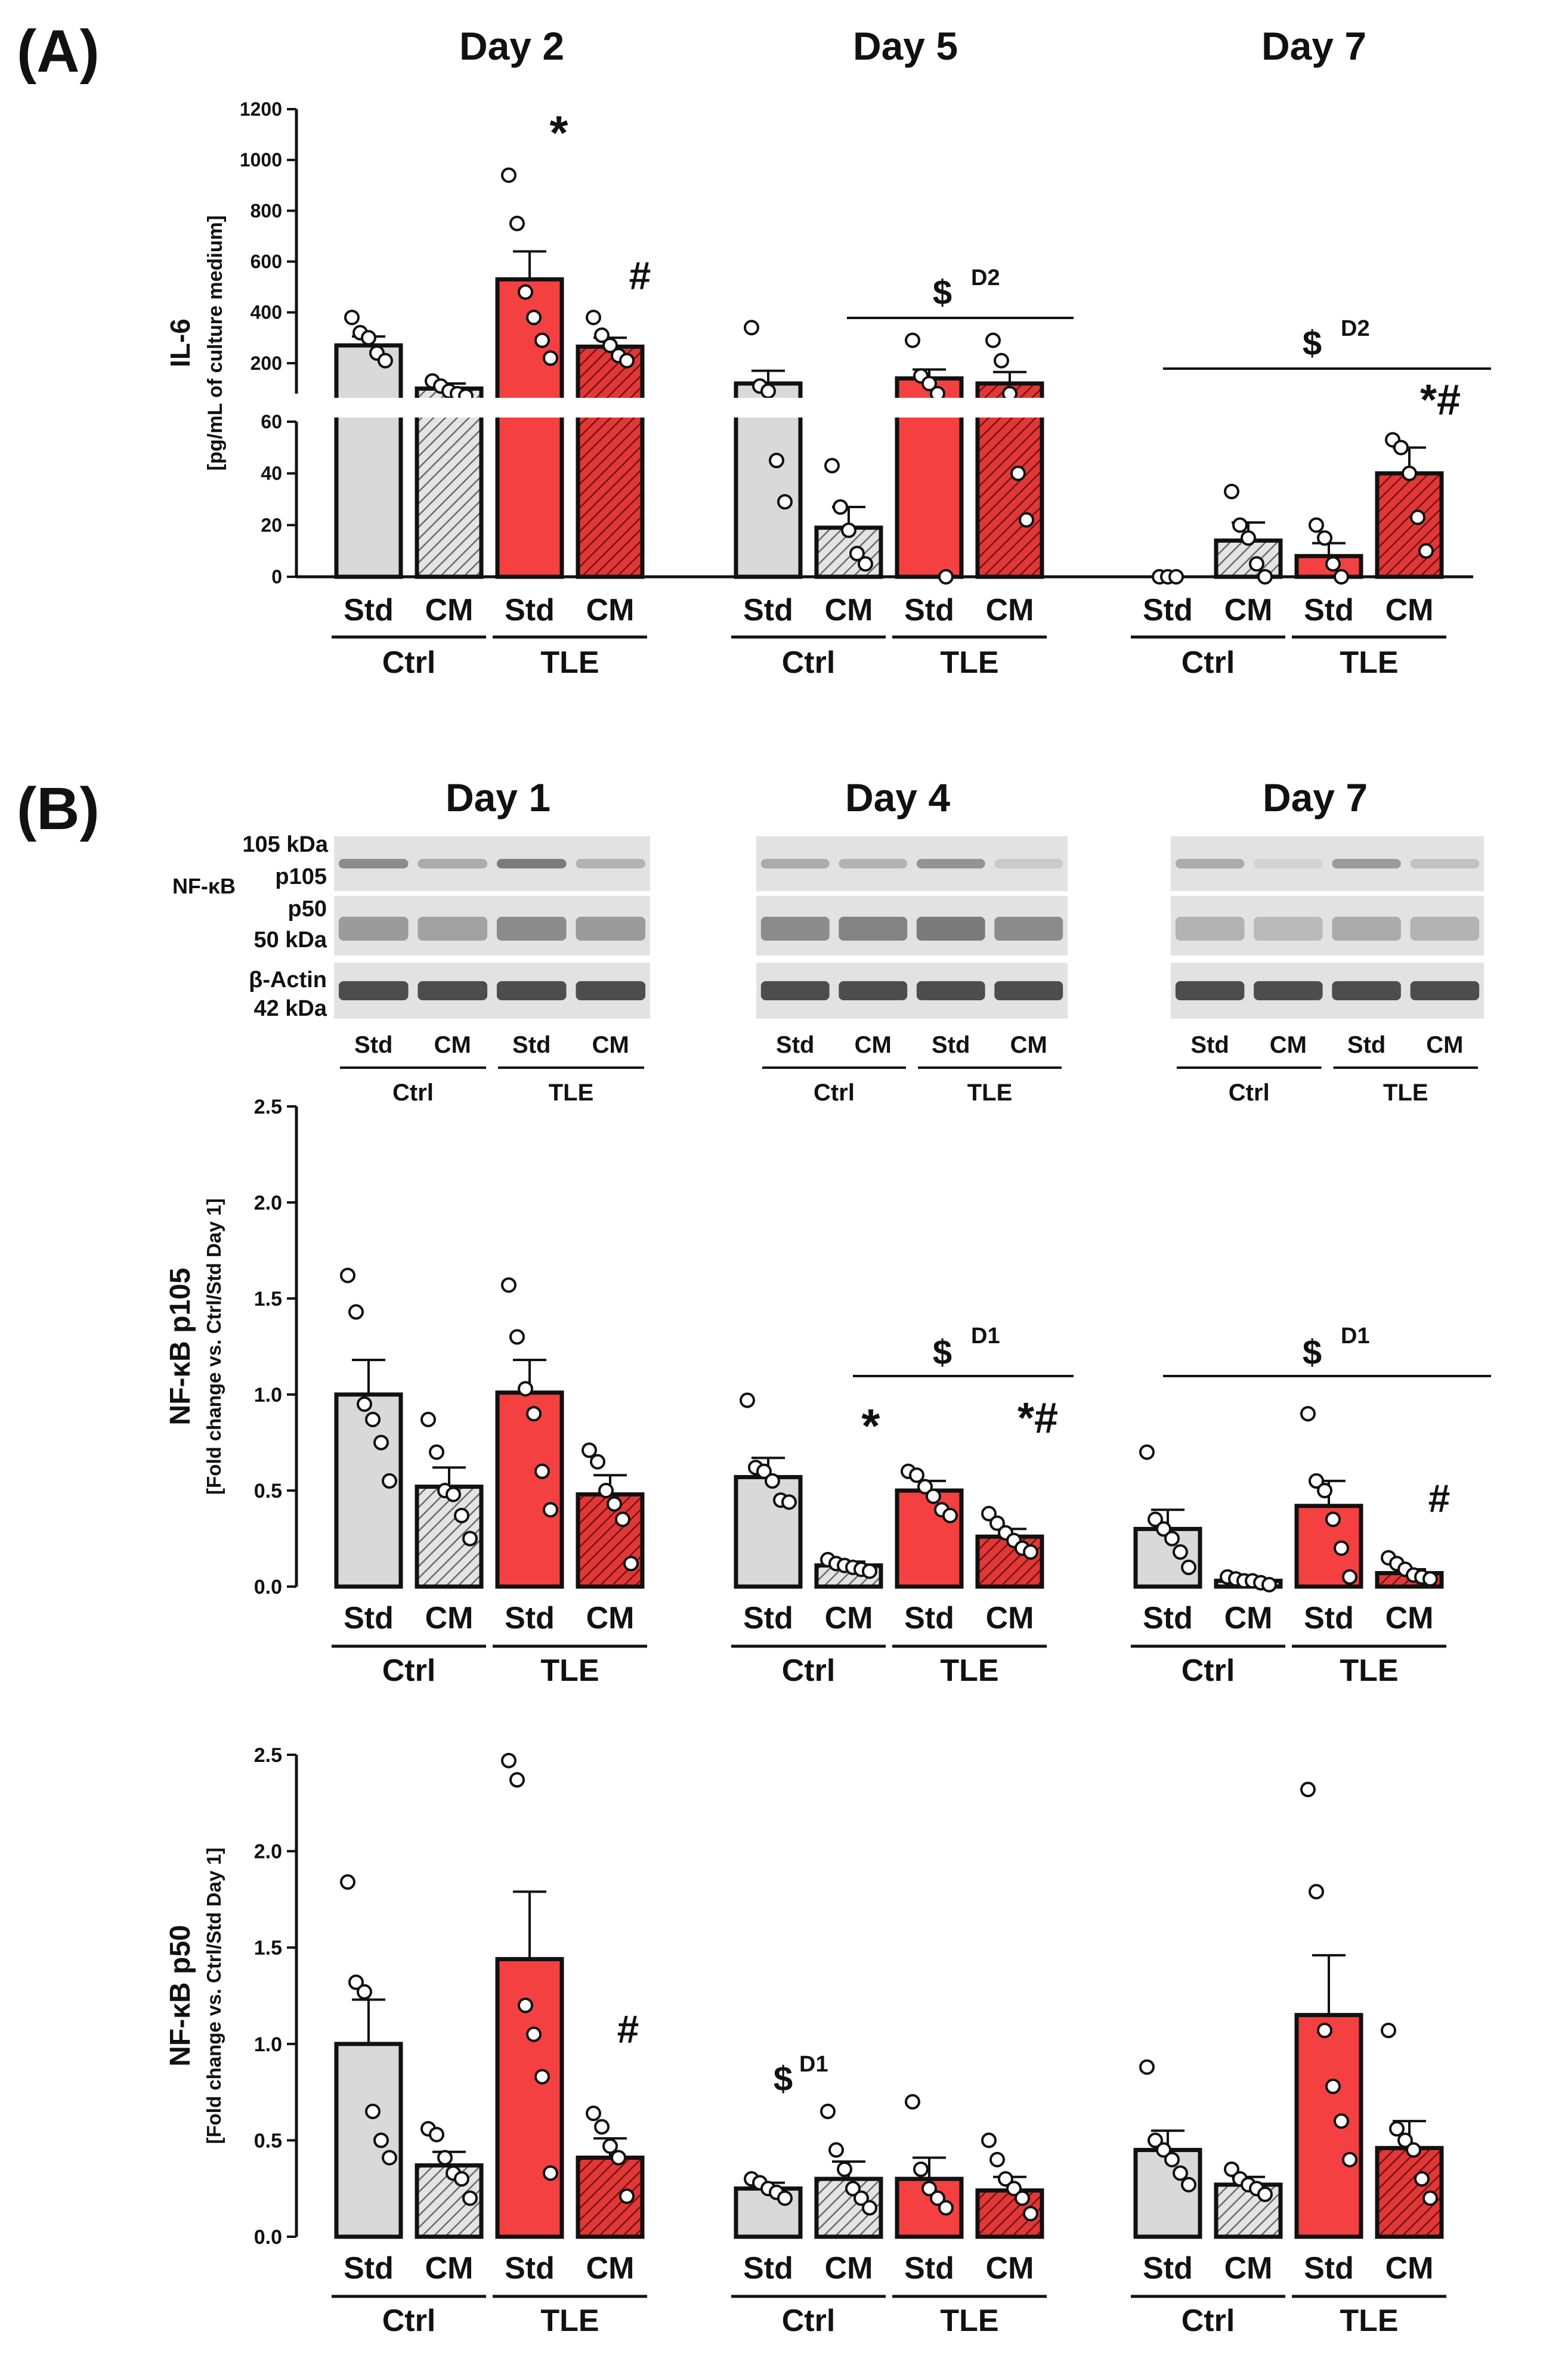  I want to click on y-tick-label: 800, so click(266, 210).